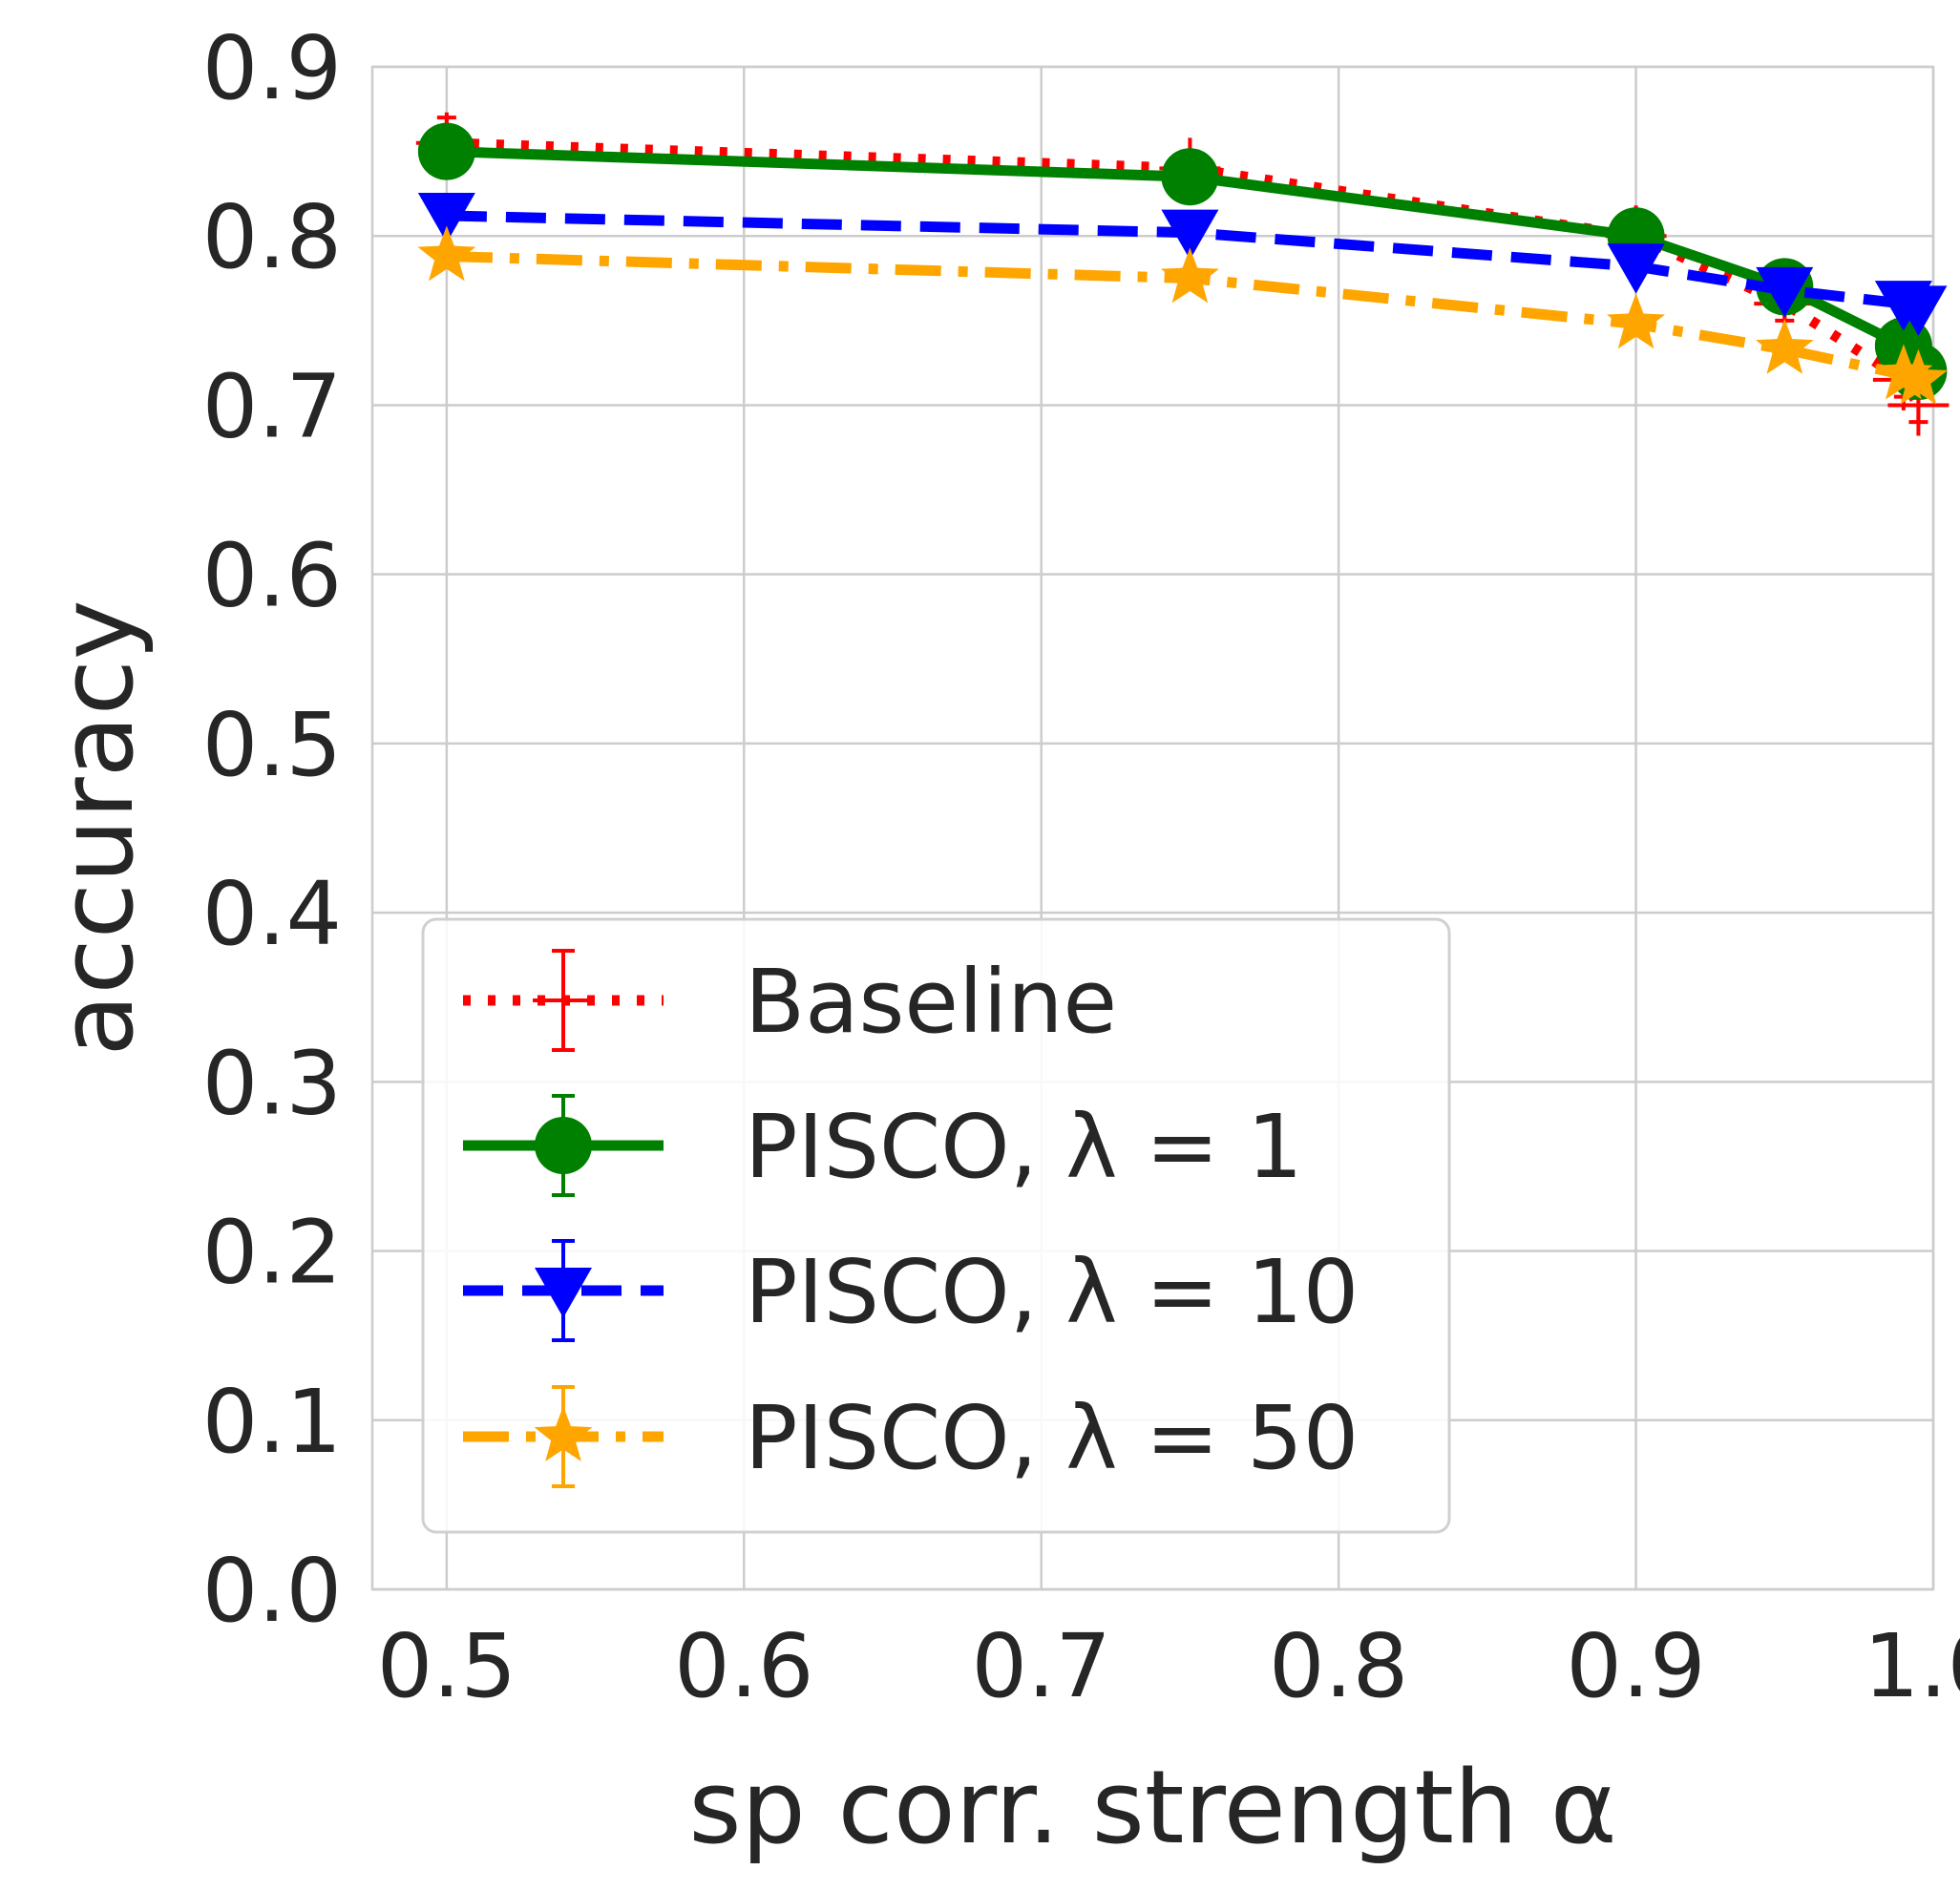  Describe the element at coordinates (1152, 1807) in the screenshot. I see `x-axis-label: sp corr. strength α` at that location.